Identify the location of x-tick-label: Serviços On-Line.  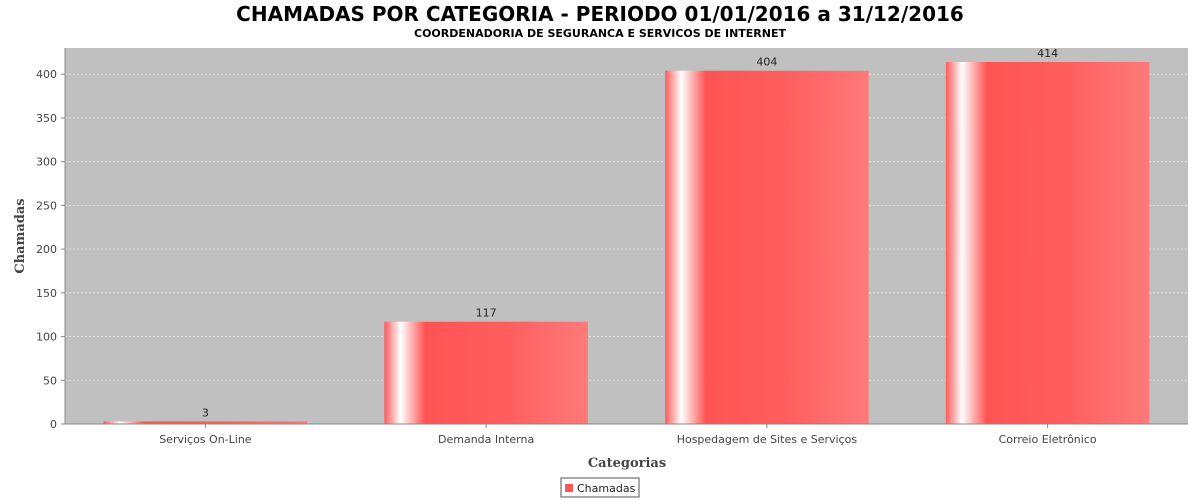
(205, 439).